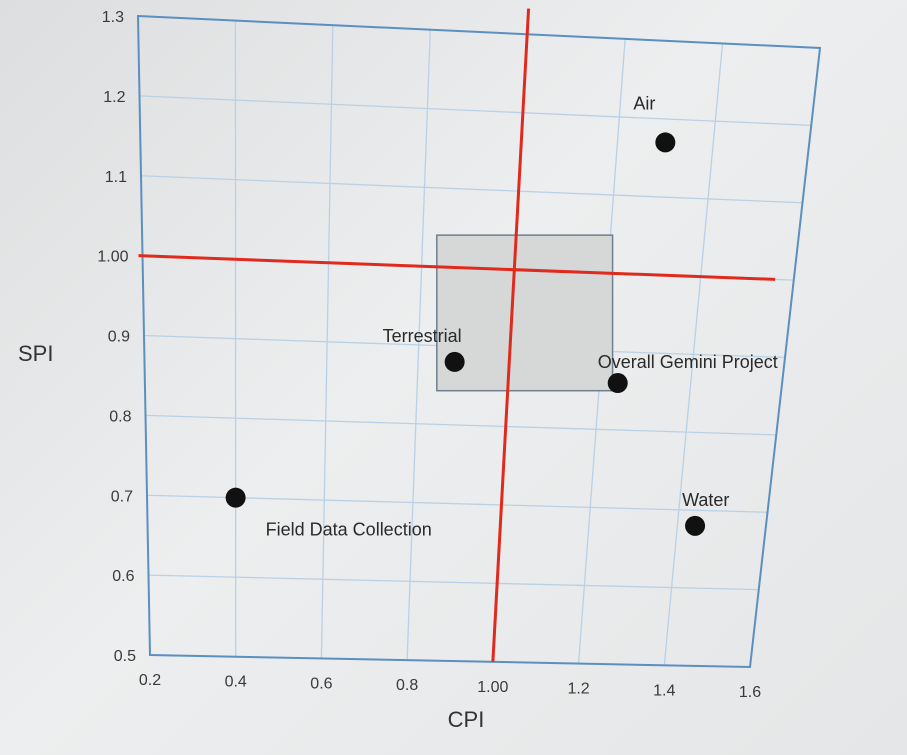 The height and width of the screenshot is (755, 907). Describe the element at coordinates (349, 530) in the screenshot. I see `point-label-field-data-collection: Field Data Collection` at that location.